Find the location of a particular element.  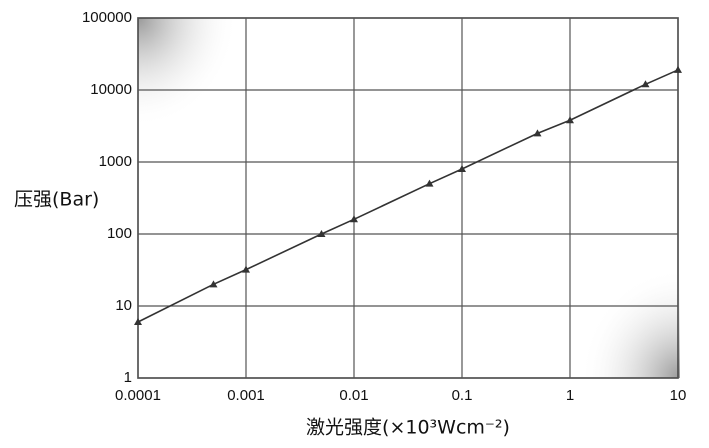

x-tick-label: 10 is located at coordinates (678, 395).